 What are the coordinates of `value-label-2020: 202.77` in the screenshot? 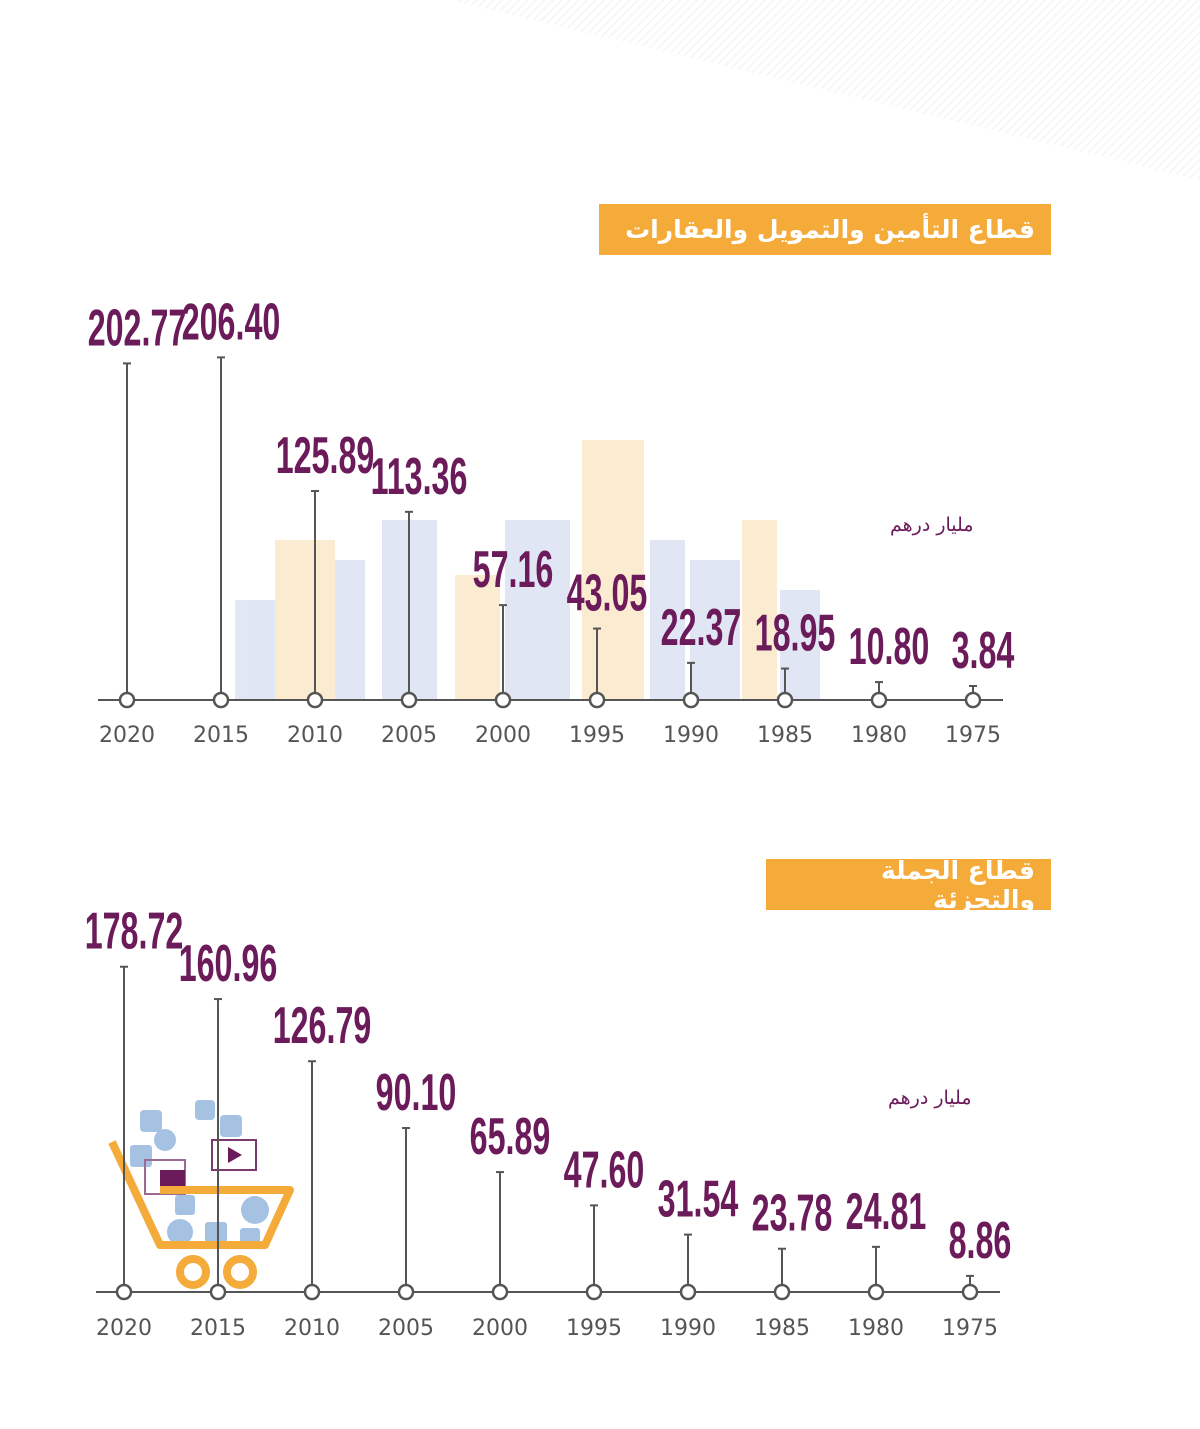 It's located at (137, 329).